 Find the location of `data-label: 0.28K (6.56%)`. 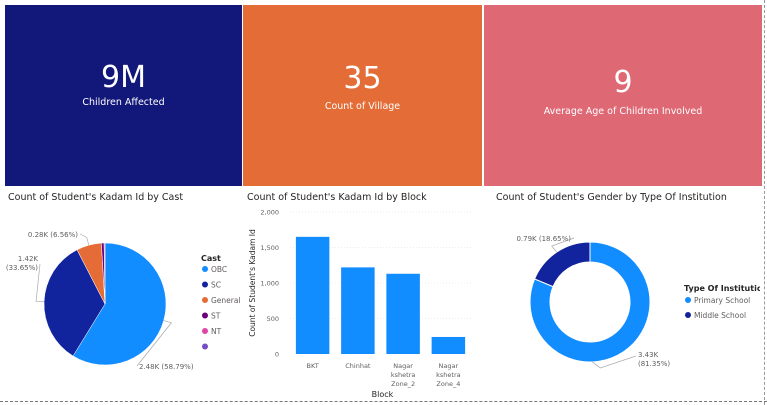

data-label: 0.28K (6.56%) is located at coordinates (53, 235).